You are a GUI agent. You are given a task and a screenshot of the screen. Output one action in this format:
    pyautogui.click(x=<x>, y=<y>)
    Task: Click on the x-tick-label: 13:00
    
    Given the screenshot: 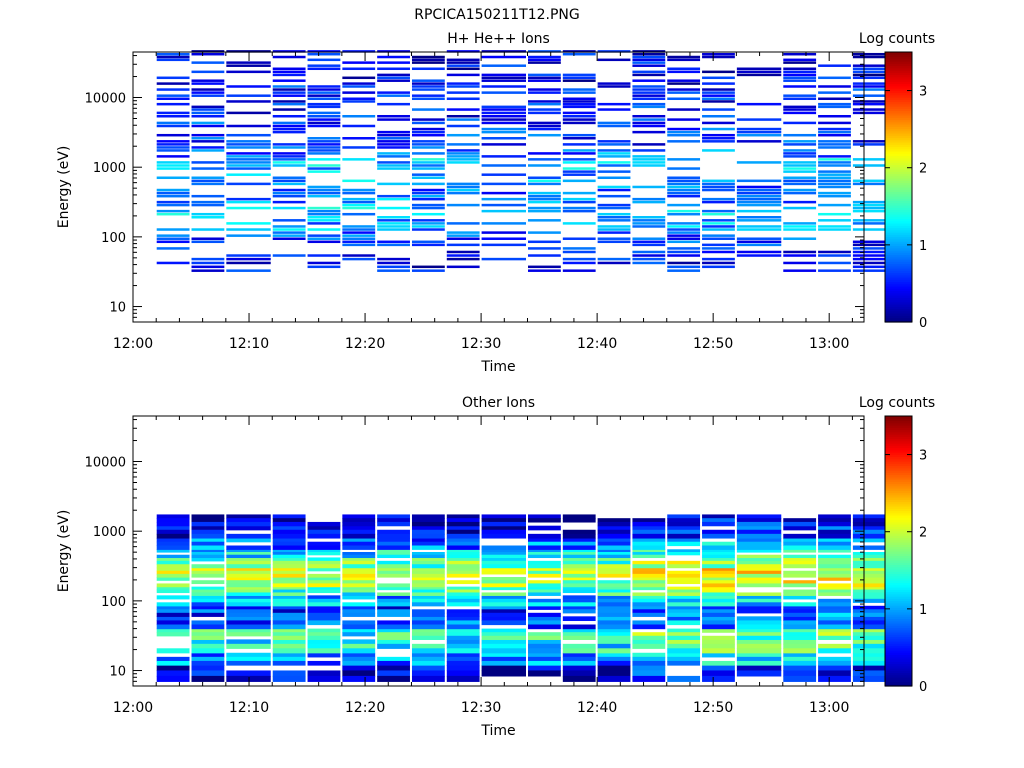 What is the action you would take?
    pyautogui.click(x=829, y=708)
    